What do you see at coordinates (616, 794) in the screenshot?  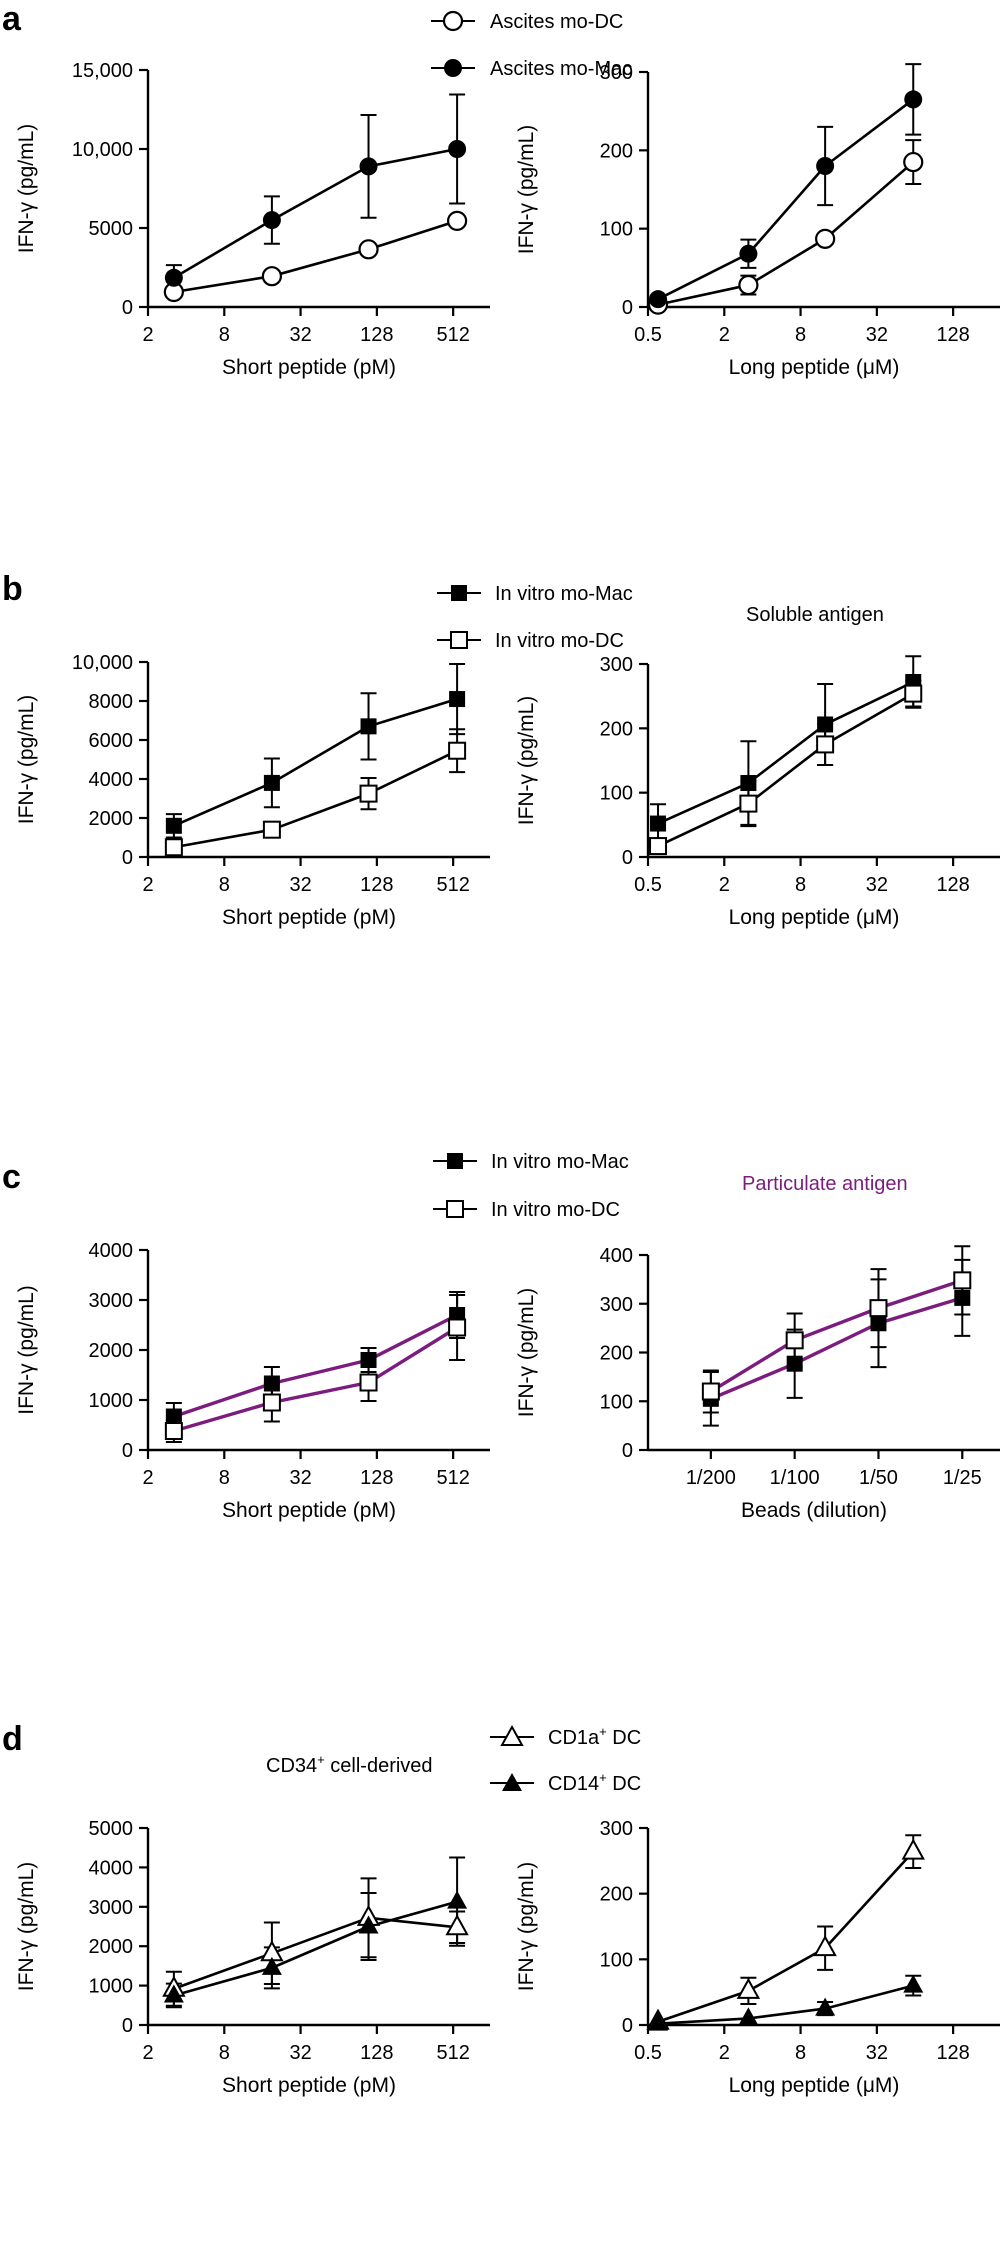 I see `y-tick-label: 100` at bounding box center [616, 794].